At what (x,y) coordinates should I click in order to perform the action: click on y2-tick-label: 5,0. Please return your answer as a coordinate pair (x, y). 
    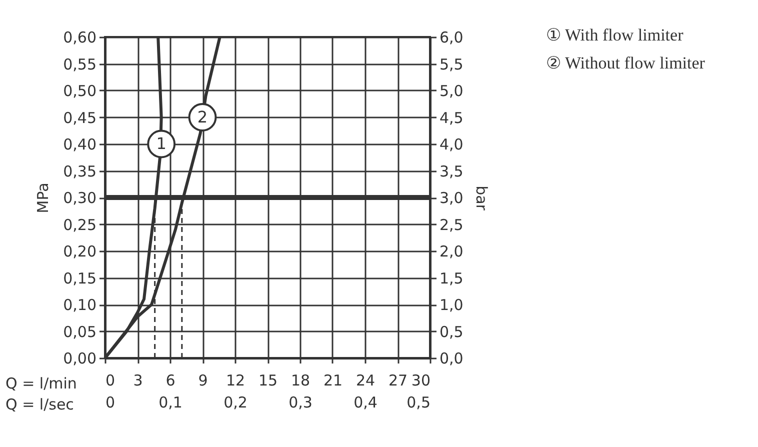
    Looking at the image, I should click on (452, 91).